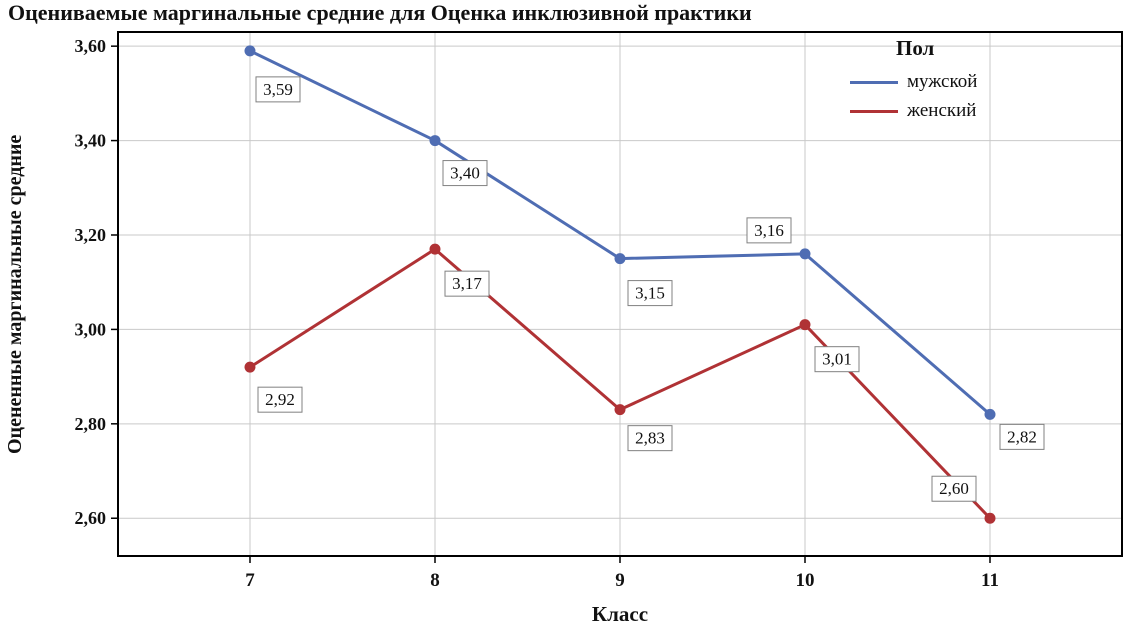 This screenshot has width=1142, height=641. Describe the element at coordinates (620, 580) in the screenshot. I see `x-tick-label: 9` at that location.